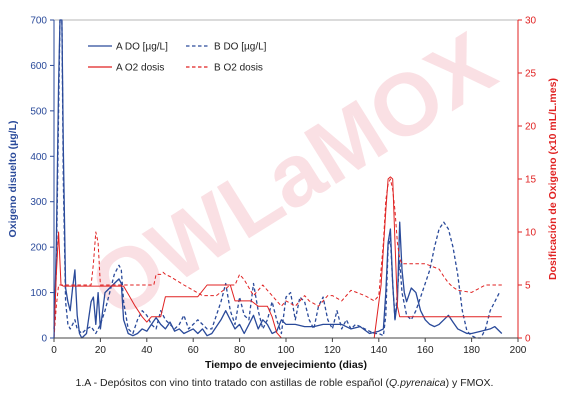 This screenshot has height=409, width=569. I want to click on y-tick-label: 300, so click(38, 202).